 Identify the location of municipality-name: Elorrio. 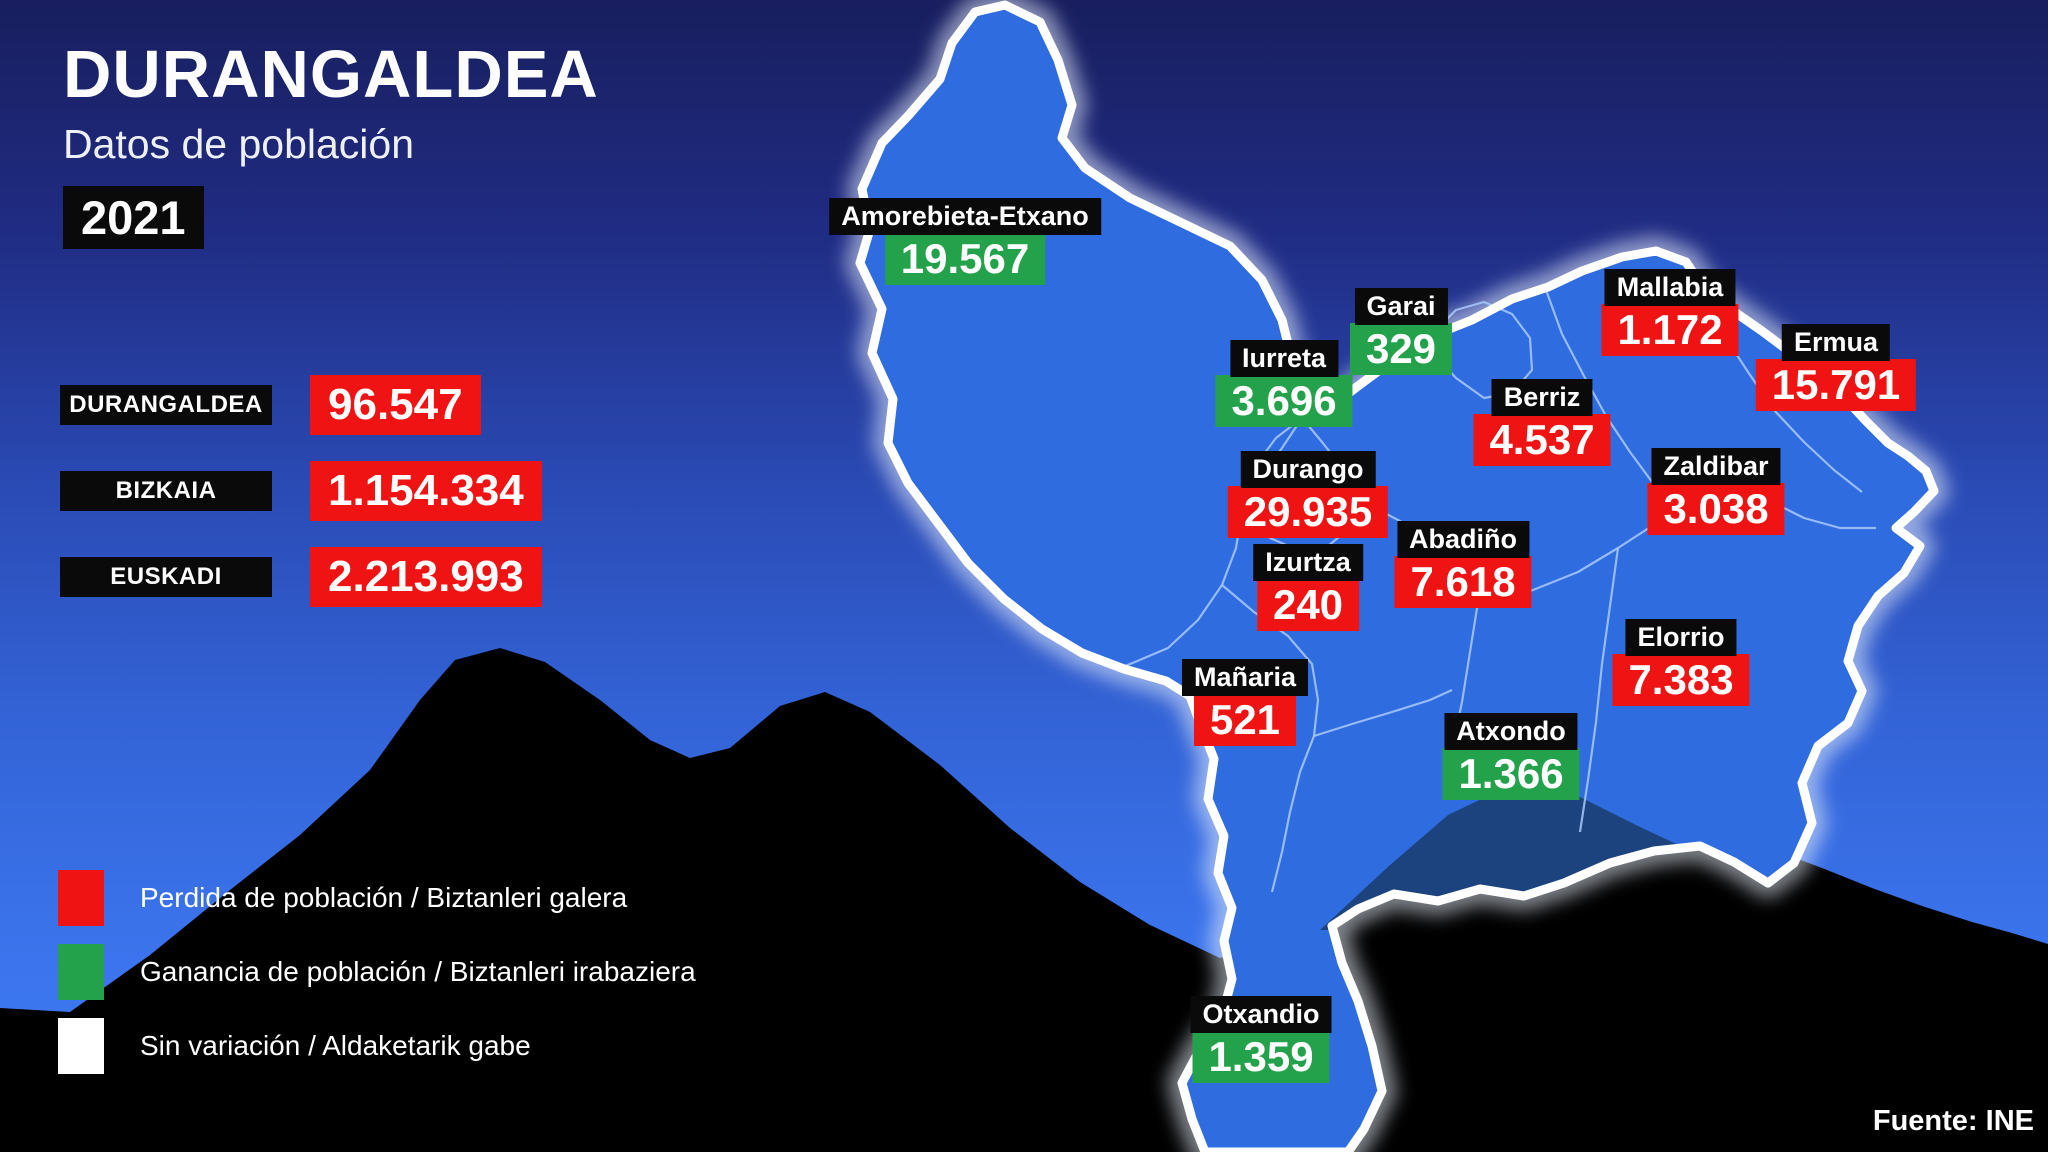
(1681, 637).